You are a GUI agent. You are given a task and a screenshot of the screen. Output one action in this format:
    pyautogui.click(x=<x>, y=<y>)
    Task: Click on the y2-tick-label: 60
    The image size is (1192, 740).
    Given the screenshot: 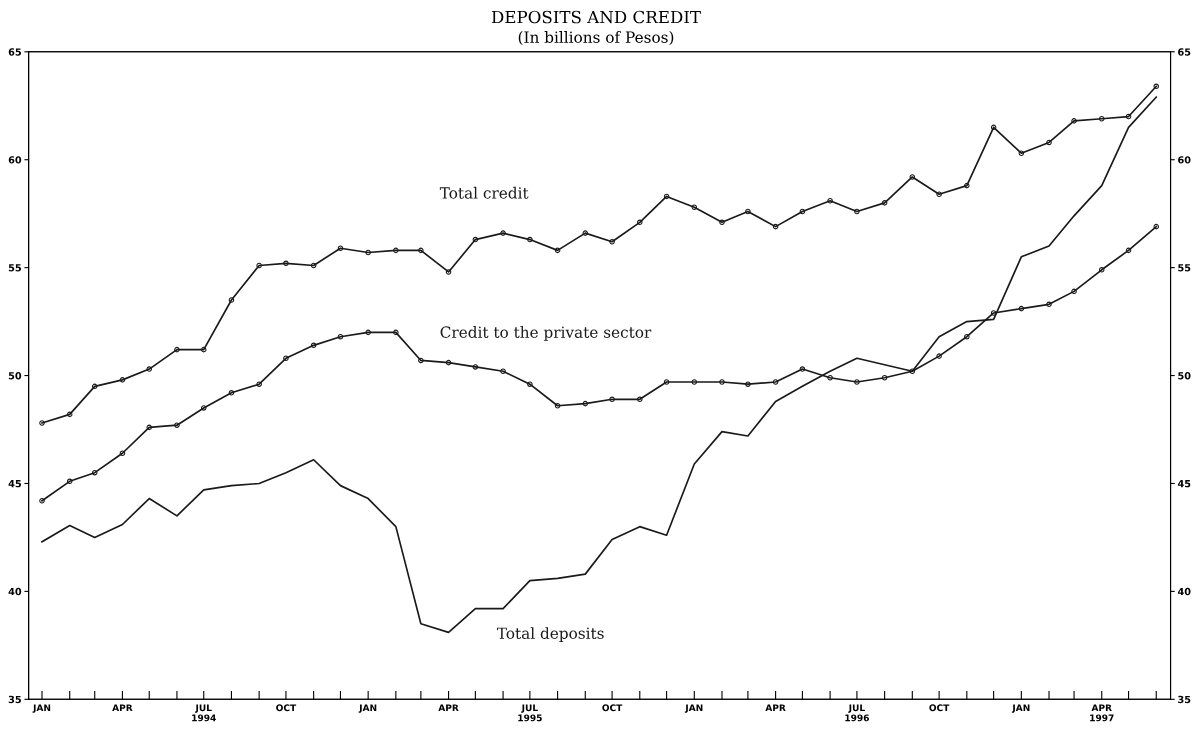 What is the action you would take?
    pyautogui.click(x=1184, y=160)
    